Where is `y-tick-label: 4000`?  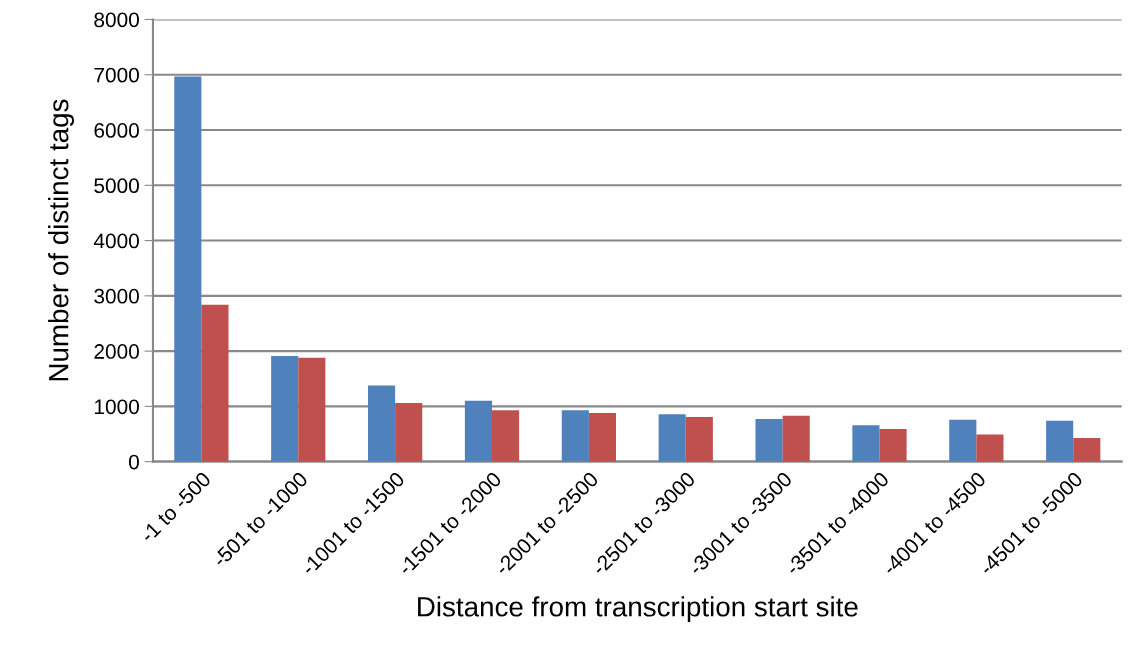
y-tick-label: 4000 is located at coordinates (116, 241).